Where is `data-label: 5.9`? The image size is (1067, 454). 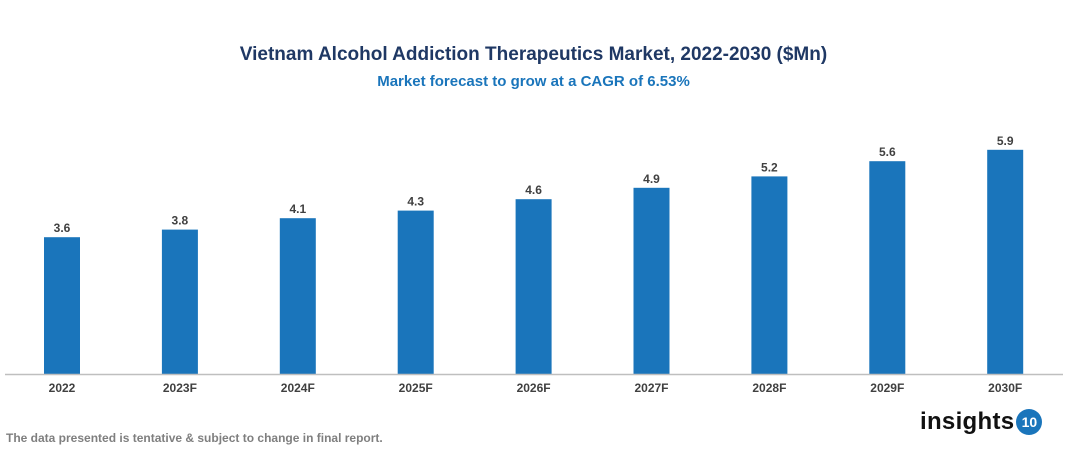
data-label: 5.9 is located at coordinates (1005, 141).